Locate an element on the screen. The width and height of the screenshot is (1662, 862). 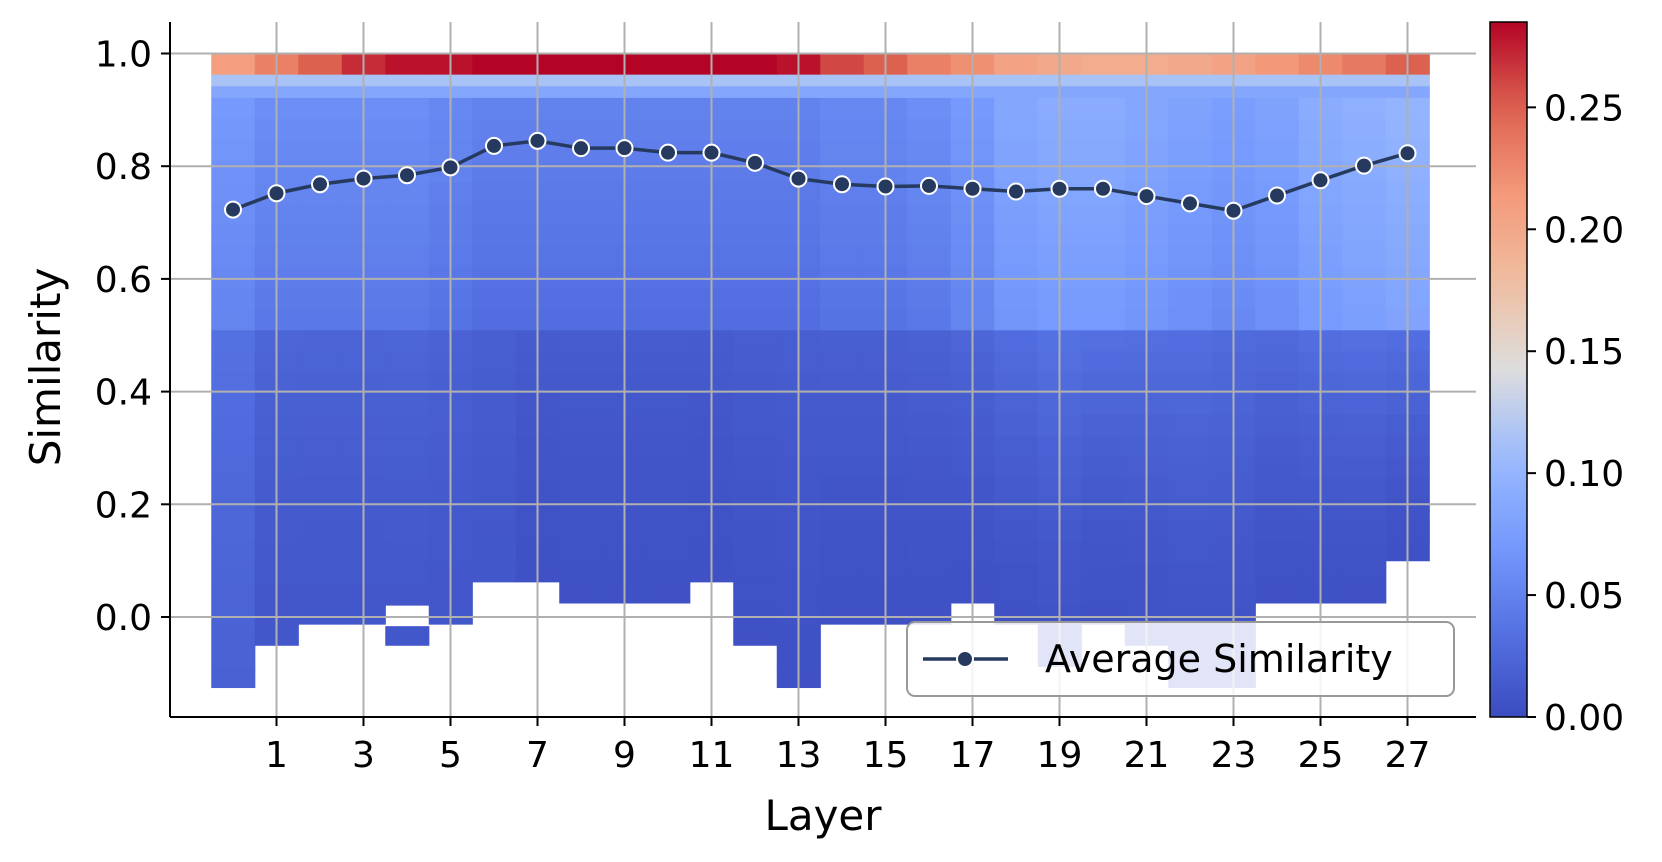
y-tick-label: 0.8 is located at coordinates (123, 167).